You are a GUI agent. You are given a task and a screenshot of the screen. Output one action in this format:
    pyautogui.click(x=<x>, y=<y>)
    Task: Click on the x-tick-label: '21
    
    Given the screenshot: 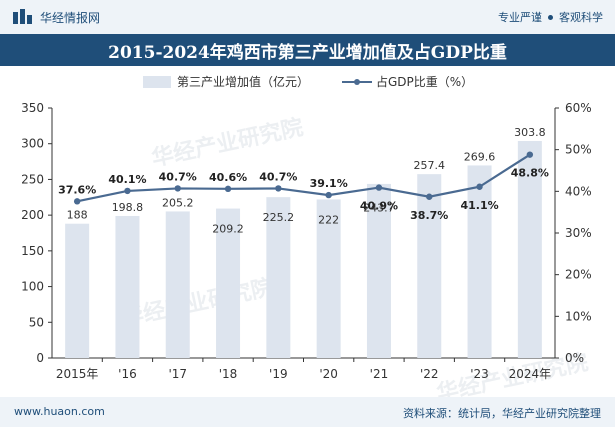 What is the action you would take?
    pyautogui.click(x=379, y=374)
    